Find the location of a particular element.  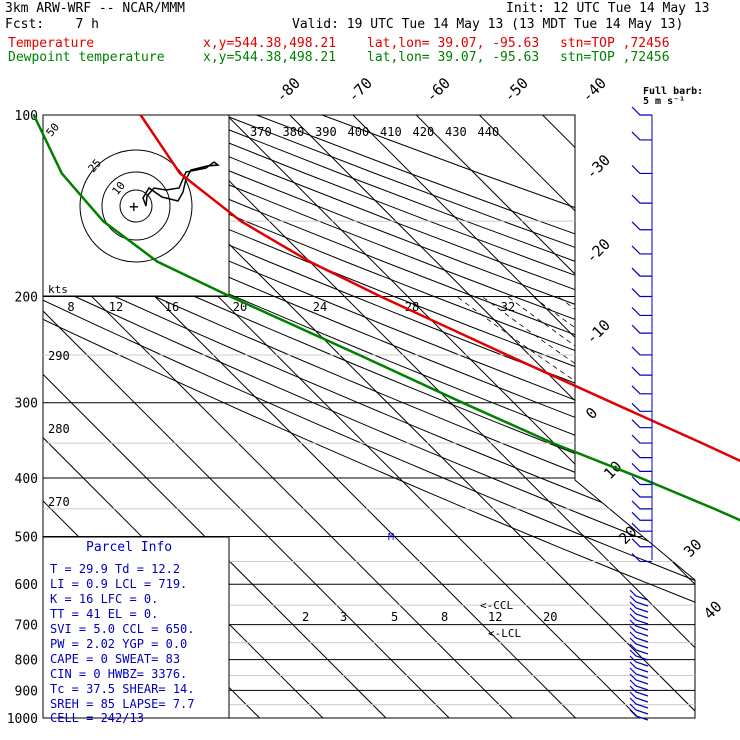

theta-left-label: 280 is located at coordinates (59, 429).